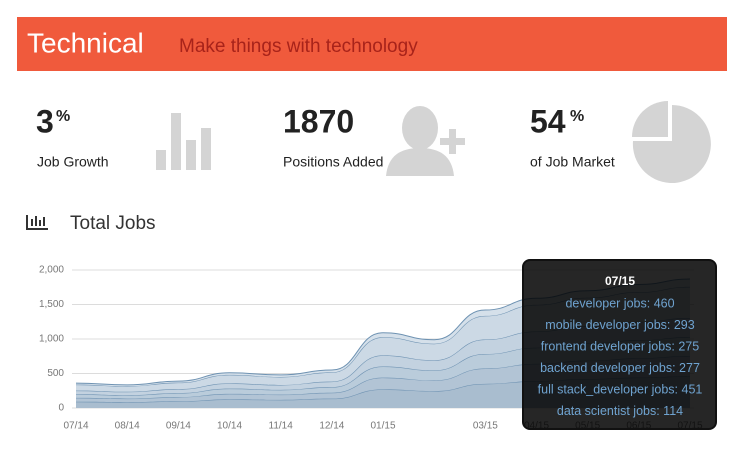  I want to click on x-tick-label: 10/14, so click(229, 426).